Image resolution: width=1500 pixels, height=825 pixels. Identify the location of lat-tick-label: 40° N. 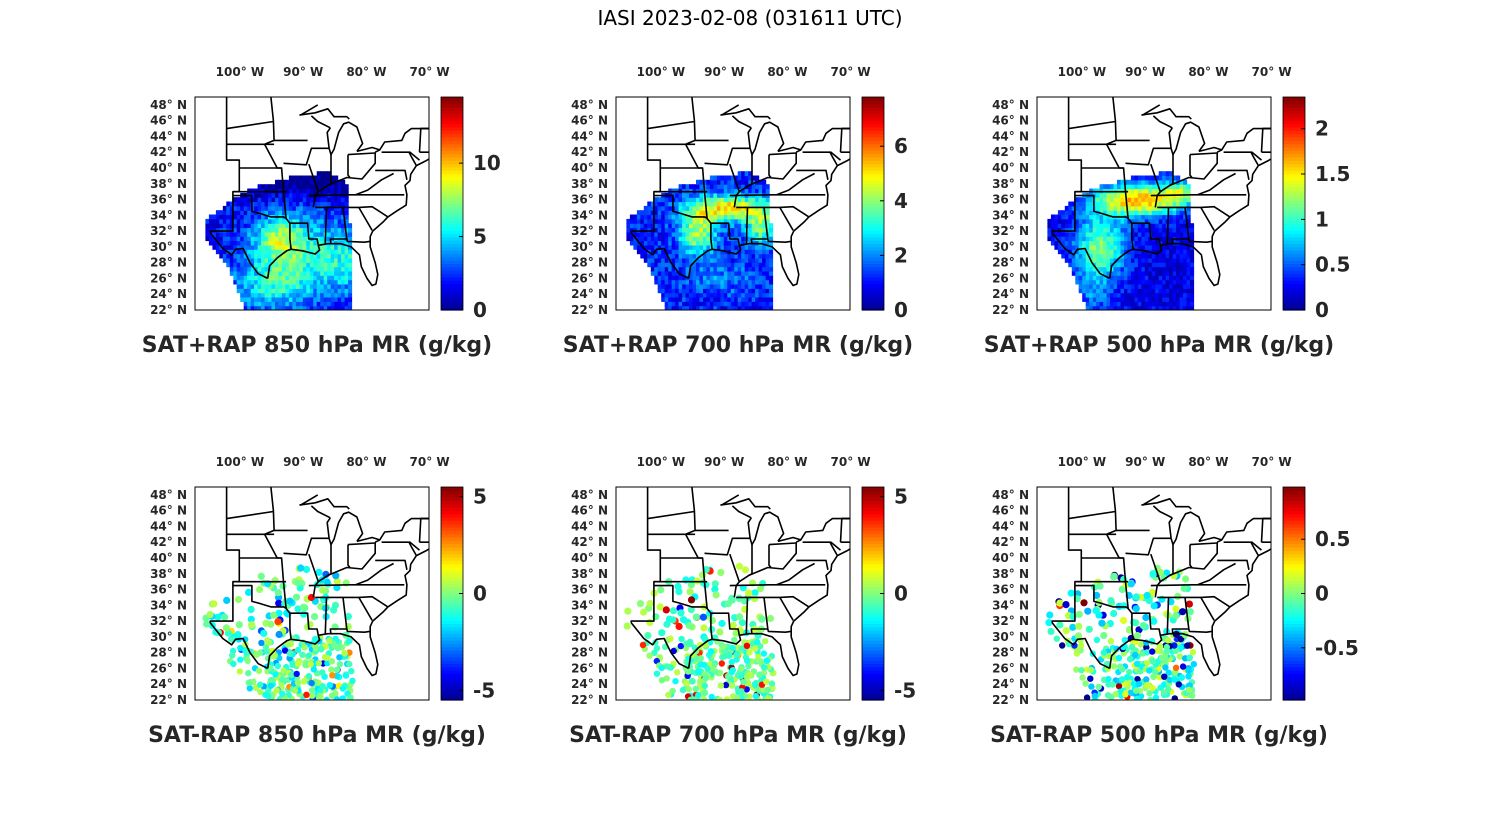
(589, 558).